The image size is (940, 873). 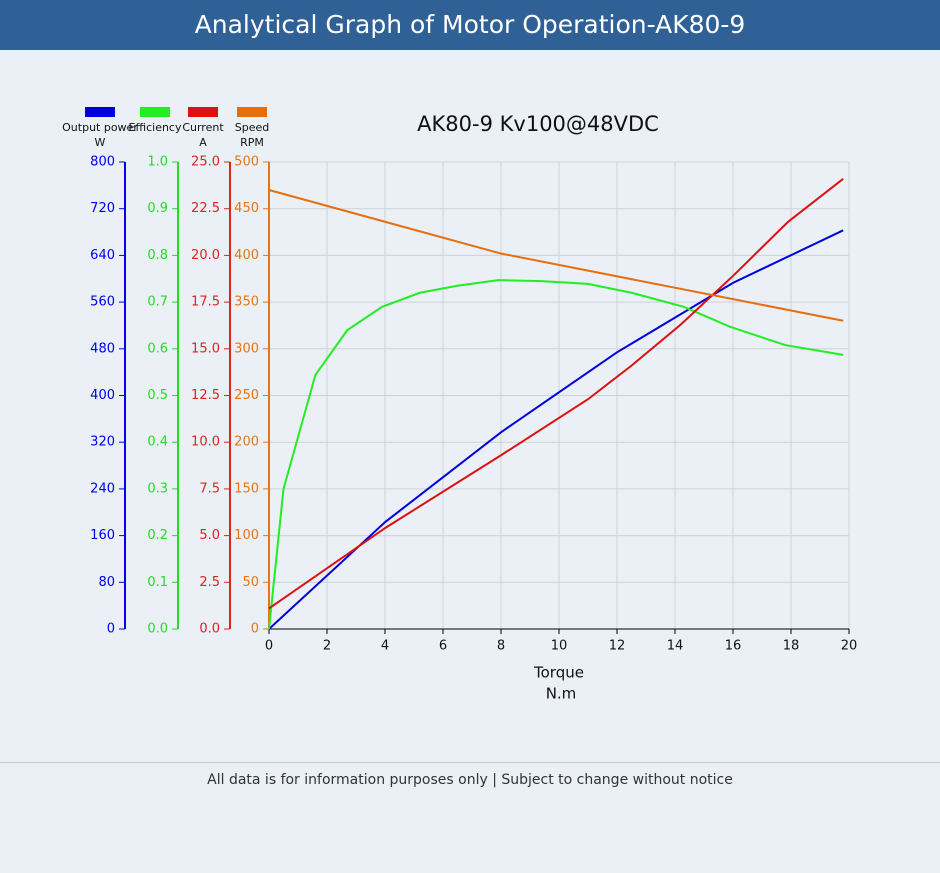 I want to click on y-tick-label: 0.8, so click(x=157, y=255).